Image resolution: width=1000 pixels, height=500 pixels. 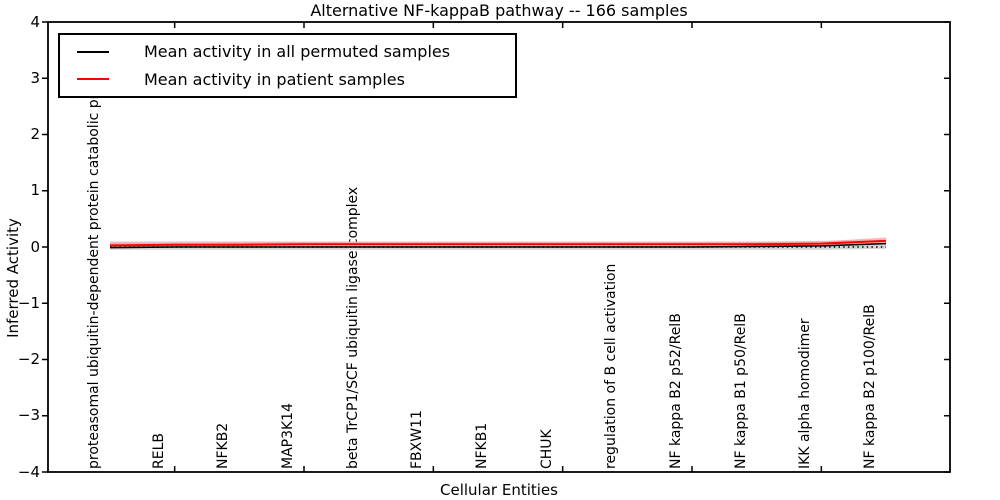 I want to click on x-tick-label: NF kappa B1 p50/RelB, so click(x=740, y=391).